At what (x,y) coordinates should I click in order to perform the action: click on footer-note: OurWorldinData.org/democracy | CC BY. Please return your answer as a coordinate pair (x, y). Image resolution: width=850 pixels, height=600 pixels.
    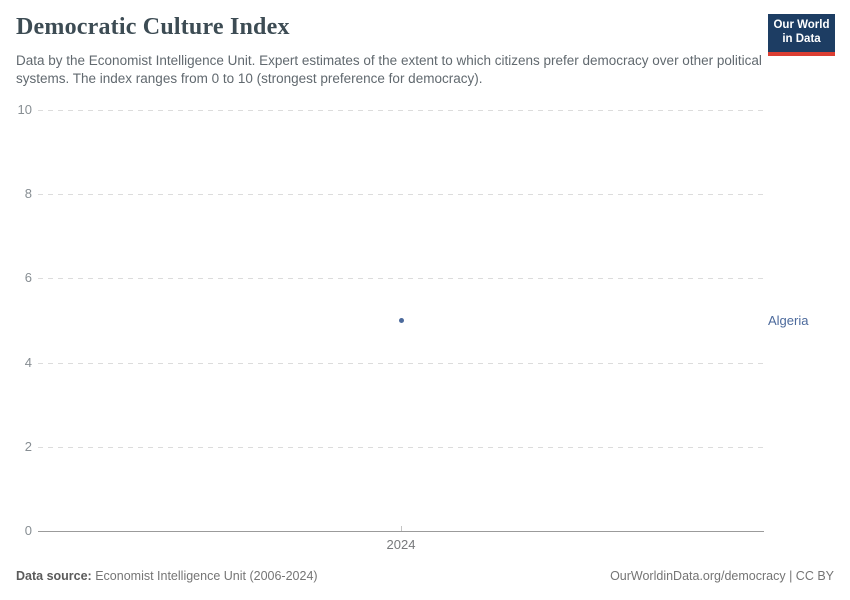
    Looking at the image, I should click on (722, 576).